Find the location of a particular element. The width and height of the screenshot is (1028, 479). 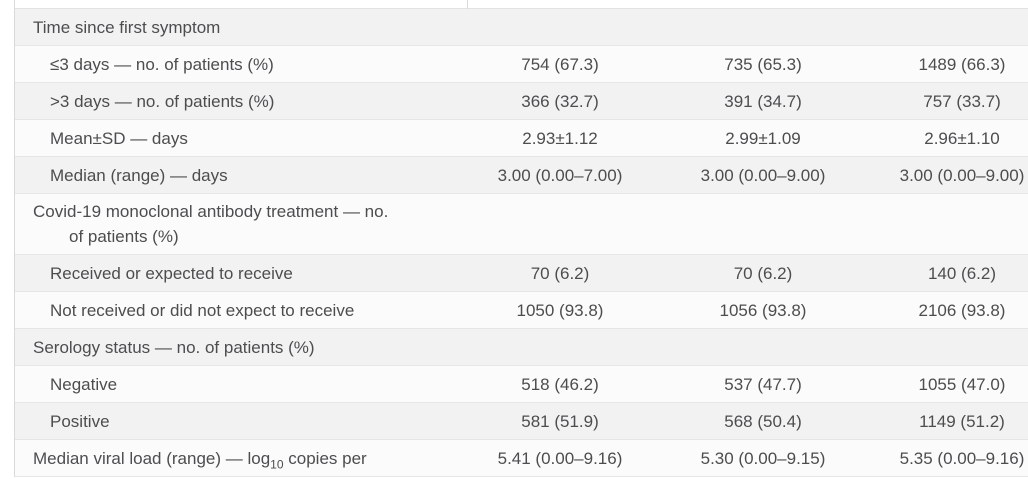

row-label-text: copies per is located at coordinates (325, 458).